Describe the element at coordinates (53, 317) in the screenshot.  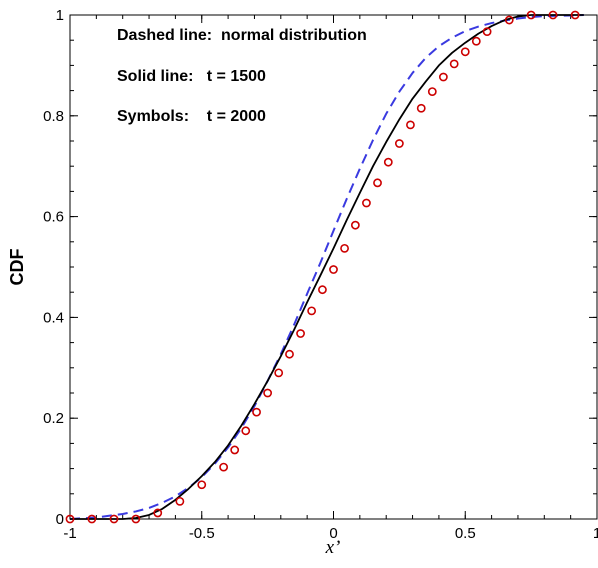
I see `y-tick-label: 0.4` at that location.